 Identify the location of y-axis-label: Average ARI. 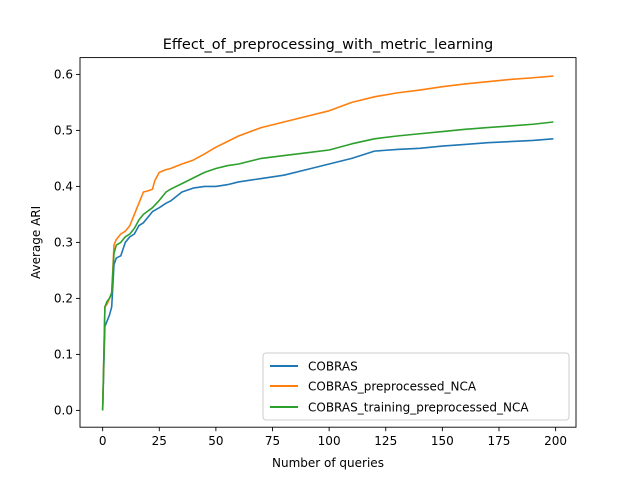
(36, 242).